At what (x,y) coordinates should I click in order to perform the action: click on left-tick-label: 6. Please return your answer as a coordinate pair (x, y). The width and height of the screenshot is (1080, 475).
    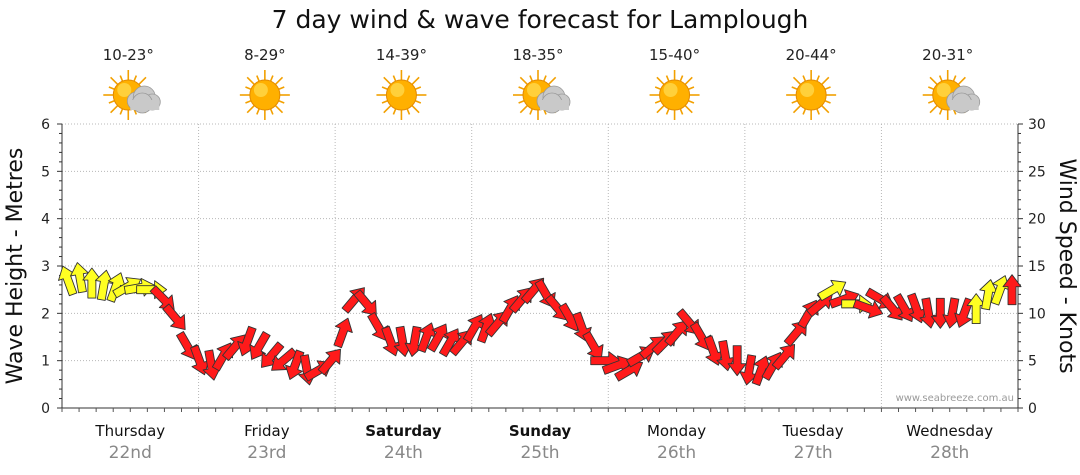
    Looking at the image, I should click on (45, 125).